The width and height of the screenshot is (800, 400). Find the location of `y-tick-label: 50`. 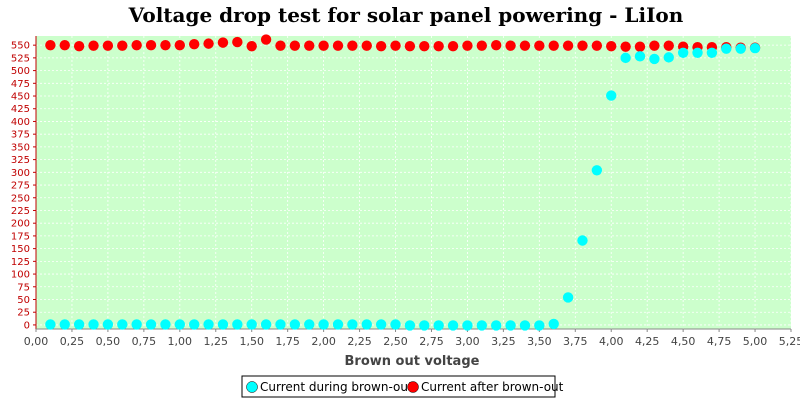

y-tick-label: 50 is located at coordinates (23, 300).